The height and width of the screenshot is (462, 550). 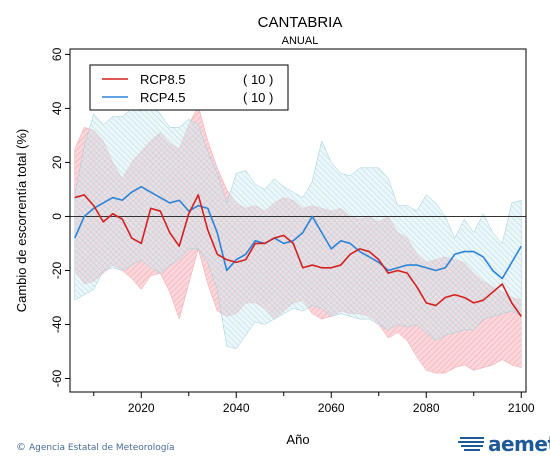 What do you see at coordinates (300, 22) in the screenshot?
I see `chart-title: CANTABRIA` at bounding box center [300, 22].